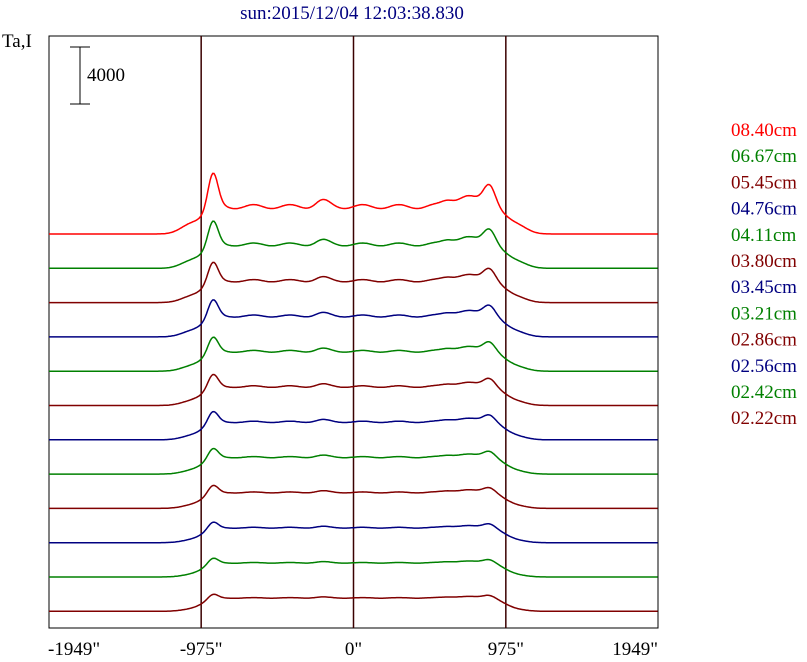 Image resolution: width=807 pixels, height=662 pixels. I want to click on legend-item: 02.22cm, so click(764, 418).